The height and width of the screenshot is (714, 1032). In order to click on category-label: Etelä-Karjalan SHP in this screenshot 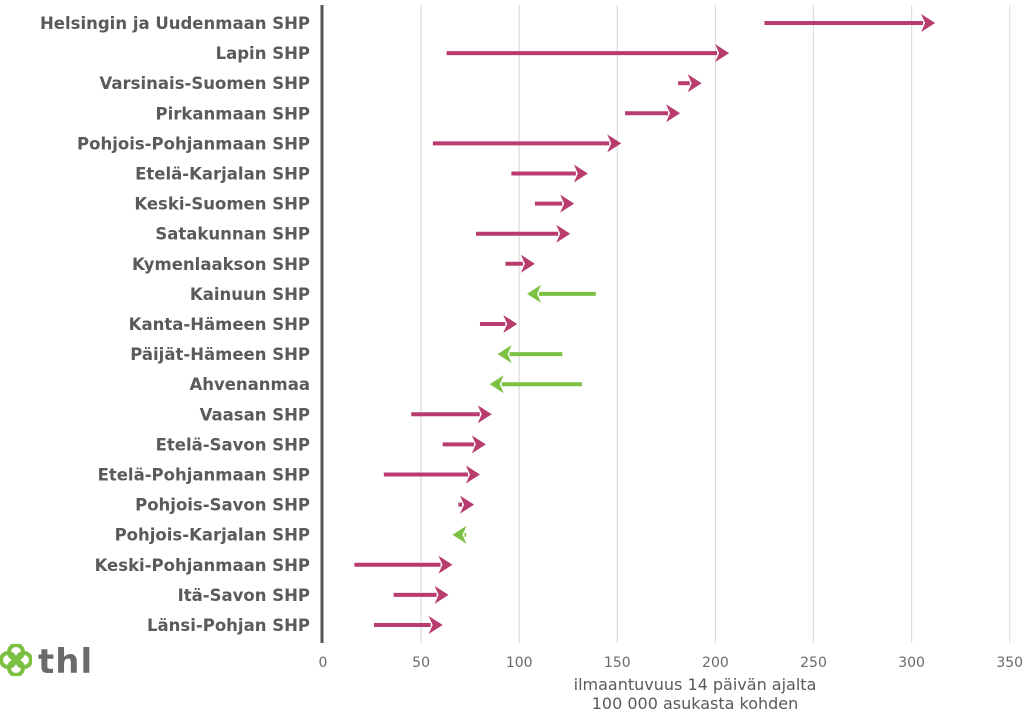, I will do `click(222, 174)`.